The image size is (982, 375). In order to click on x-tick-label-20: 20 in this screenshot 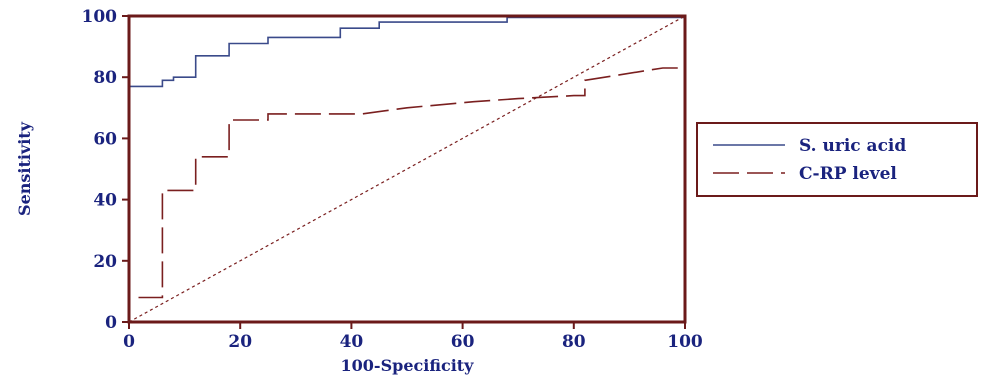, I will do `click(240, 342)`.